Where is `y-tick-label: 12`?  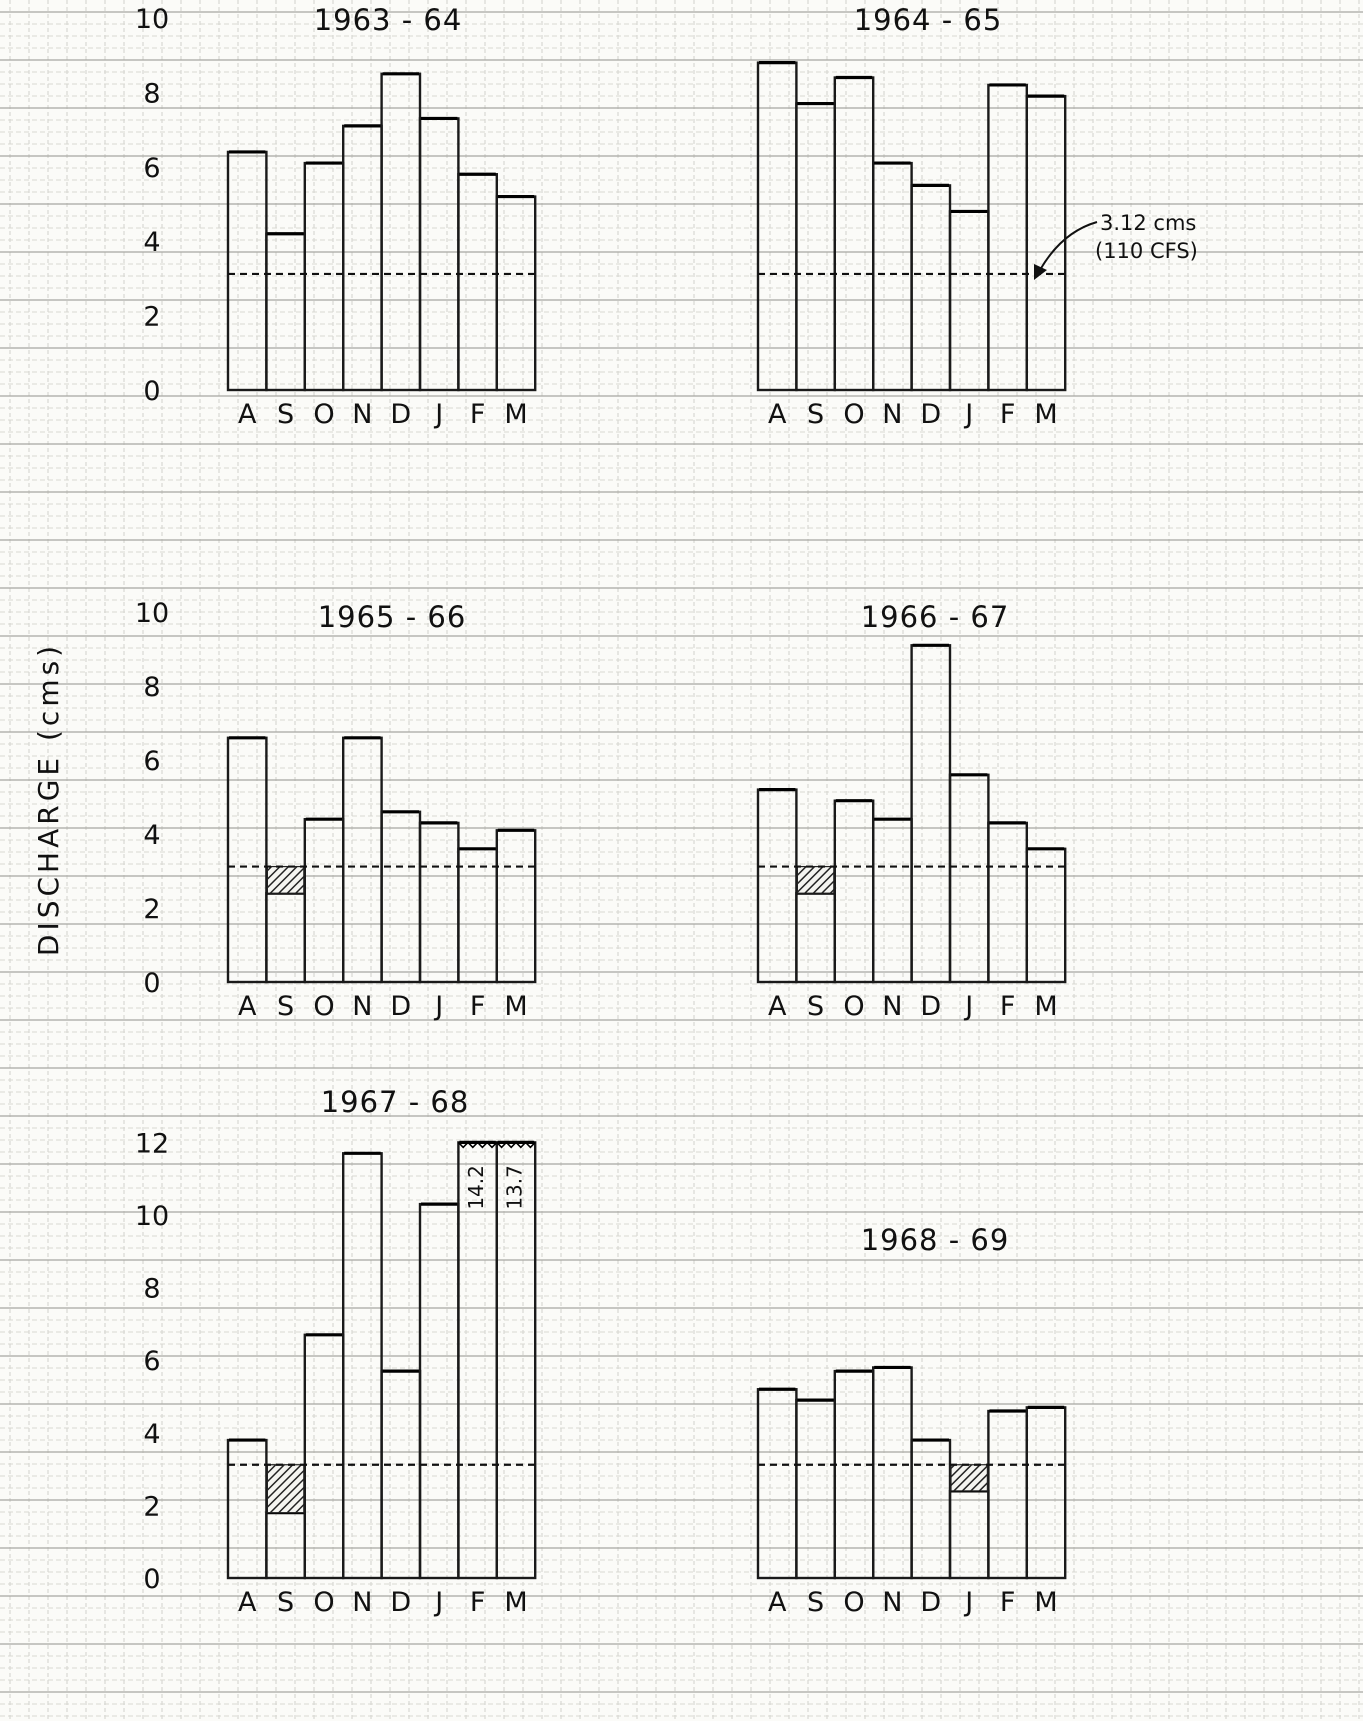 y-tick-label: 12 is located at coordinates (152, 1143).